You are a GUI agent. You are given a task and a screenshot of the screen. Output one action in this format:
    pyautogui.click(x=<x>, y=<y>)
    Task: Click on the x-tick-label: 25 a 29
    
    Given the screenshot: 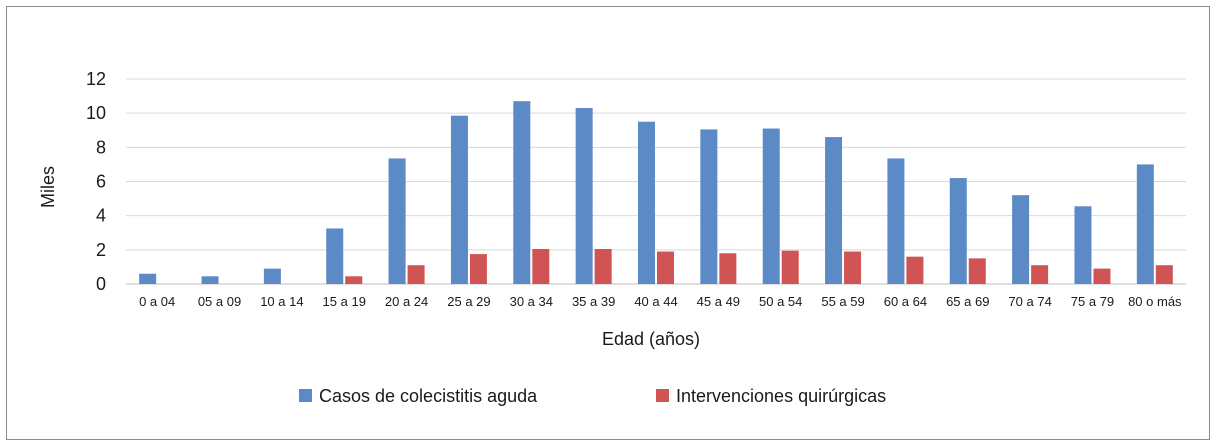 What is the action you would take?
    pyautogui.click(x=468, y=301)
    